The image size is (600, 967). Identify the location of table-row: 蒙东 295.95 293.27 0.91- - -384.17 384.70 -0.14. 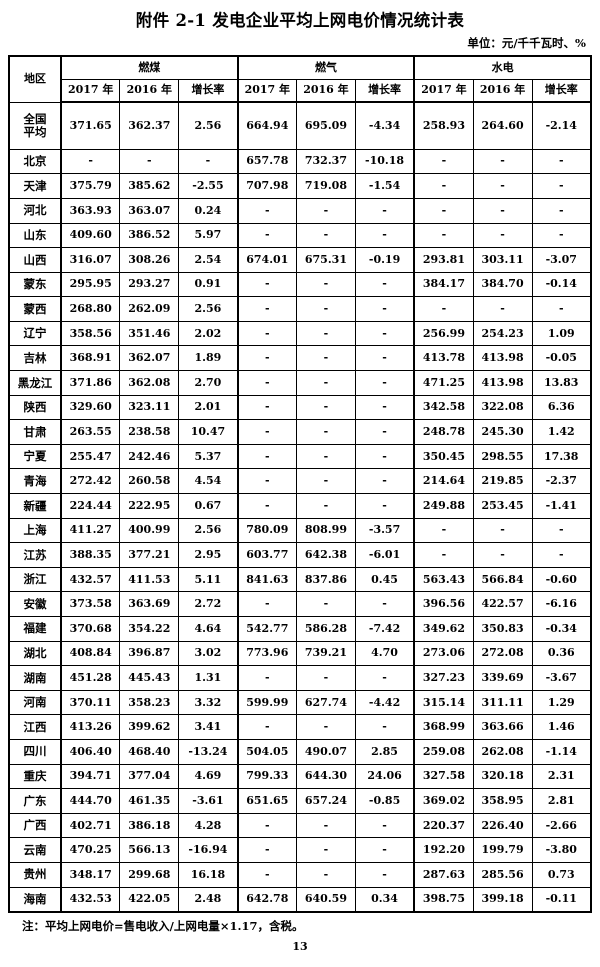
(300, 284).